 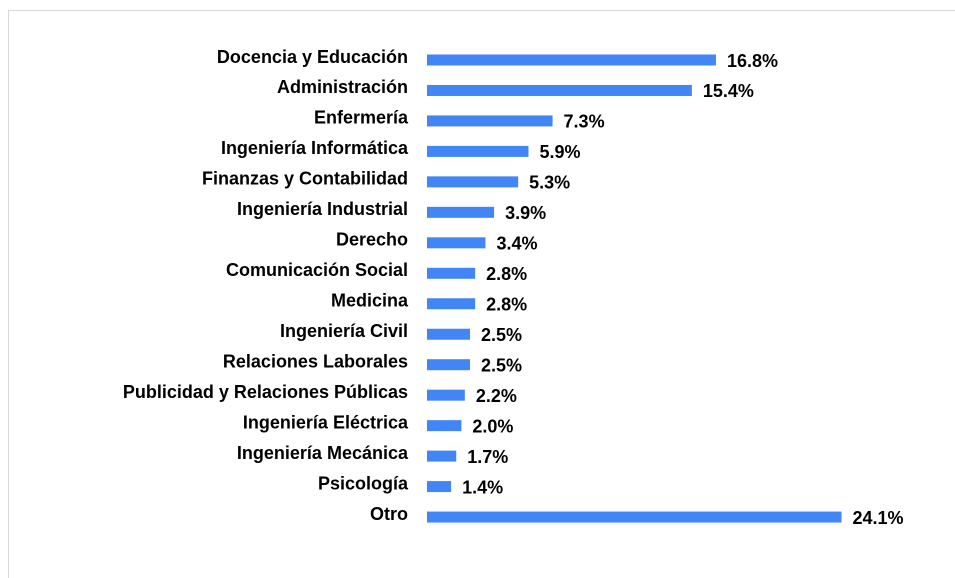 What do you see at coordinates (370, 301) in the screenshot?
I see `category-label: Medicina` at bounding box center [370, 301].